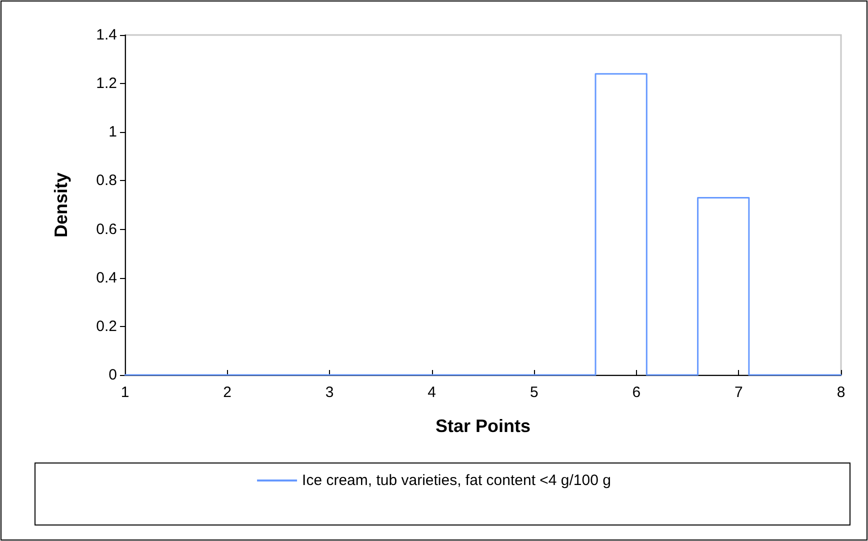 The height and width of the screenshot is (541, 868). I want to click on x-tick-label: 3, so click(329, 392).